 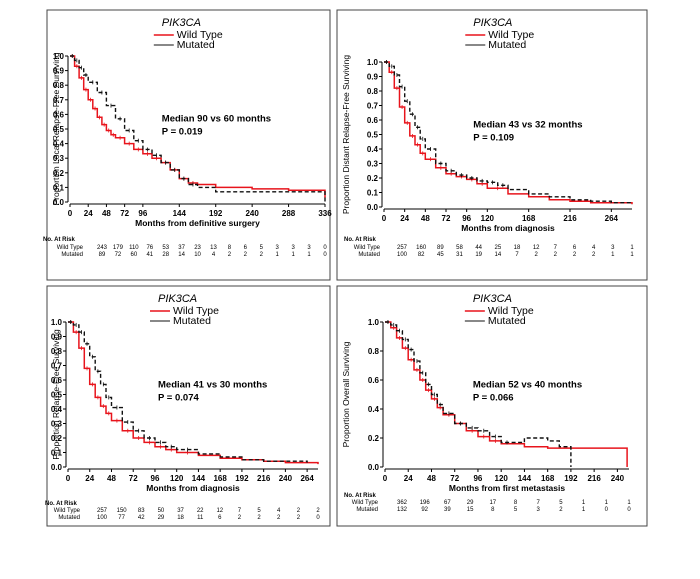 What do you see at coordinates (511, 311) in the screenshot?
I see `legend-label: Wild Type` at bounding box center [511, 311].